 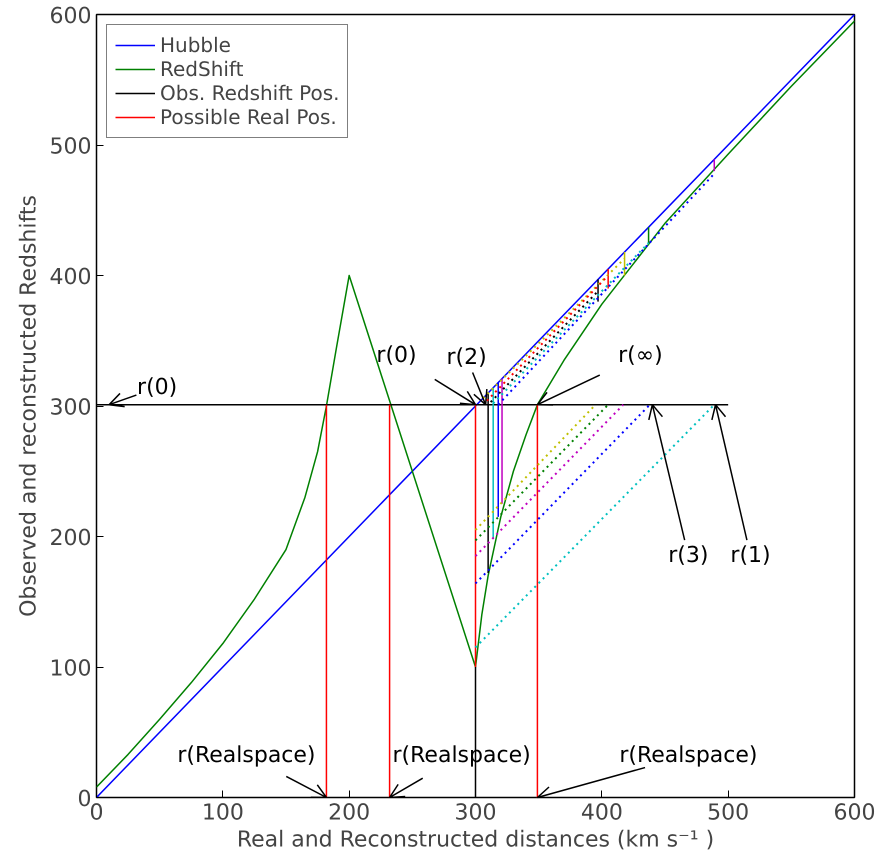 I want to click on x-tick-label: 600, so click(x=855, y=813).